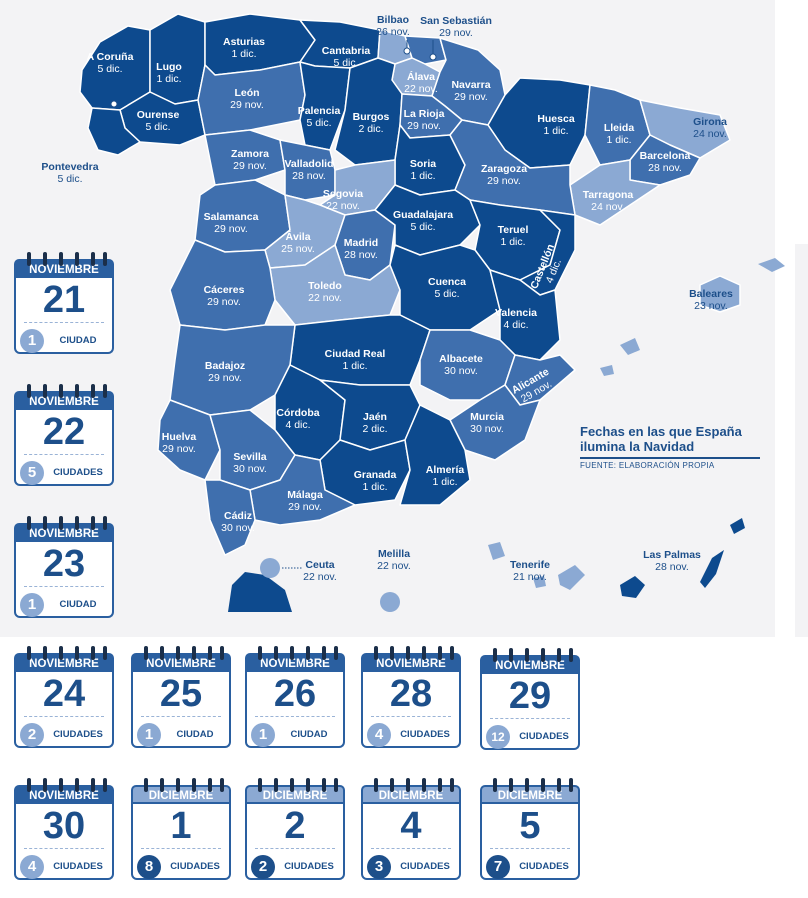 Image resolution: width=808 pixels, height=898 pixels. I want to click on calendar-diciembre-1: DICIEMBRE 1 8 CIUDADES, so click(181, 830).